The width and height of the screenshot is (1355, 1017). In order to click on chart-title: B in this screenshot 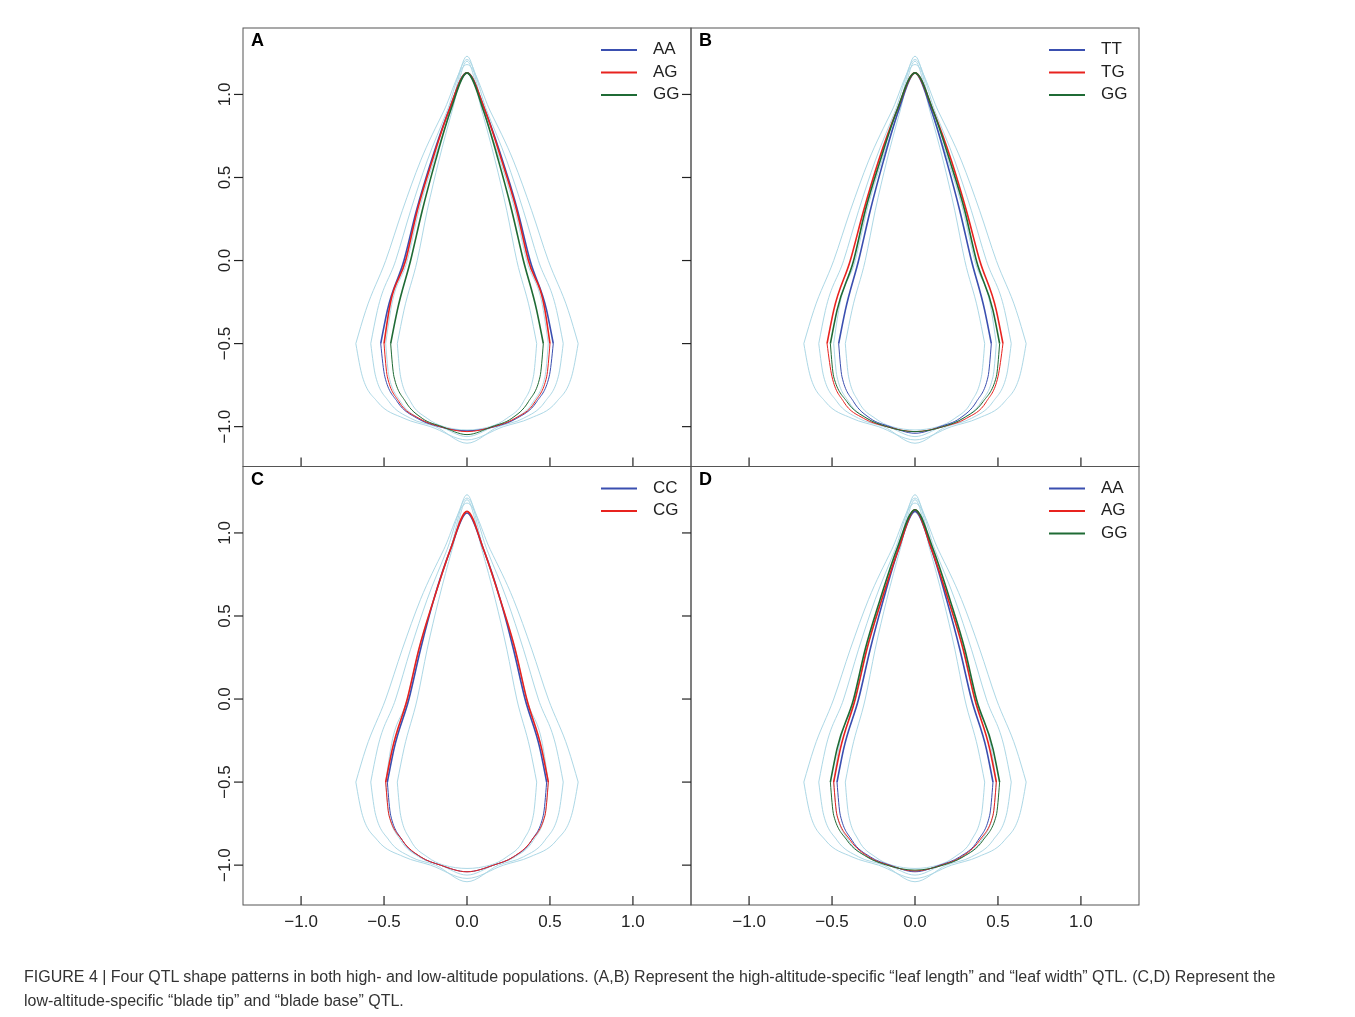, I will do `click(705, 40)`.